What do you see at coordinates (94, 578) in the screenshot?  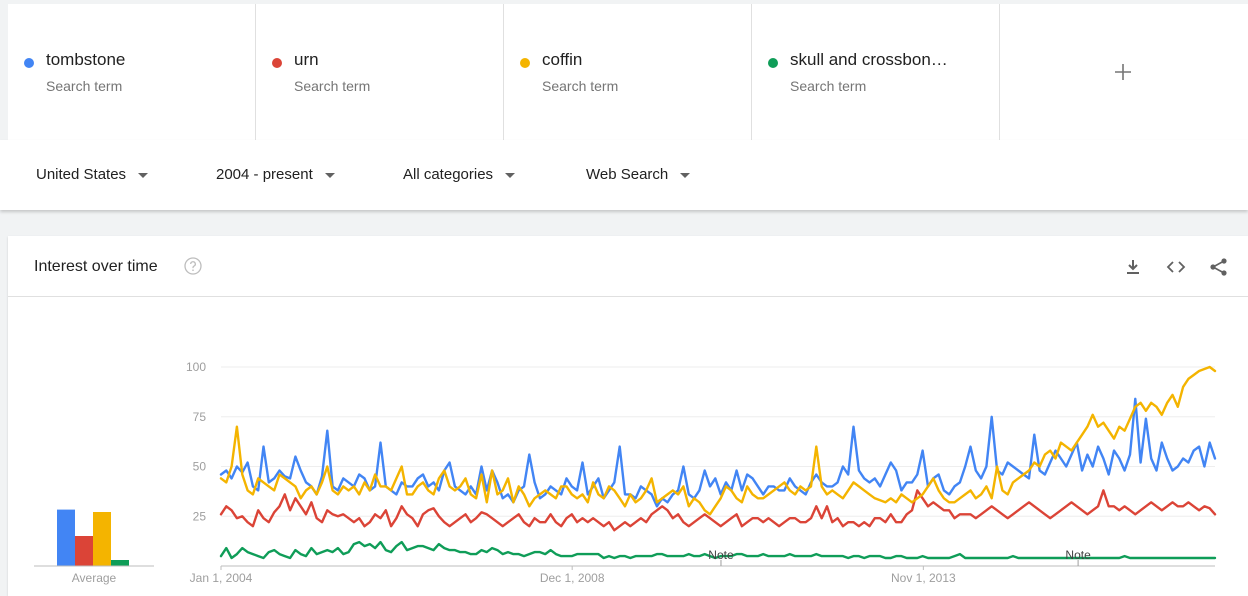 I see `average-label: Average` at bounding box center [94, 578].